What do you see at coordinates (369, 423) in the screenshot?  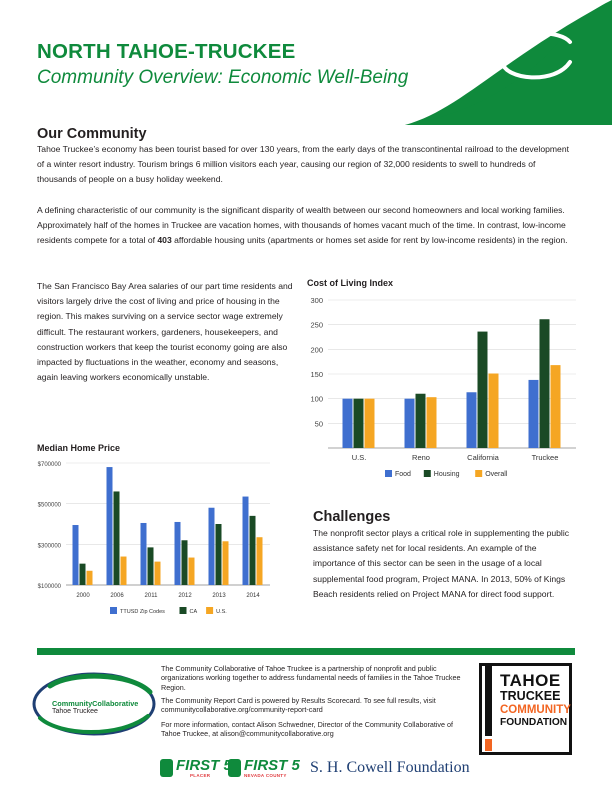 I see `bar-overall-u-s-` at bounding box center [369, 423].